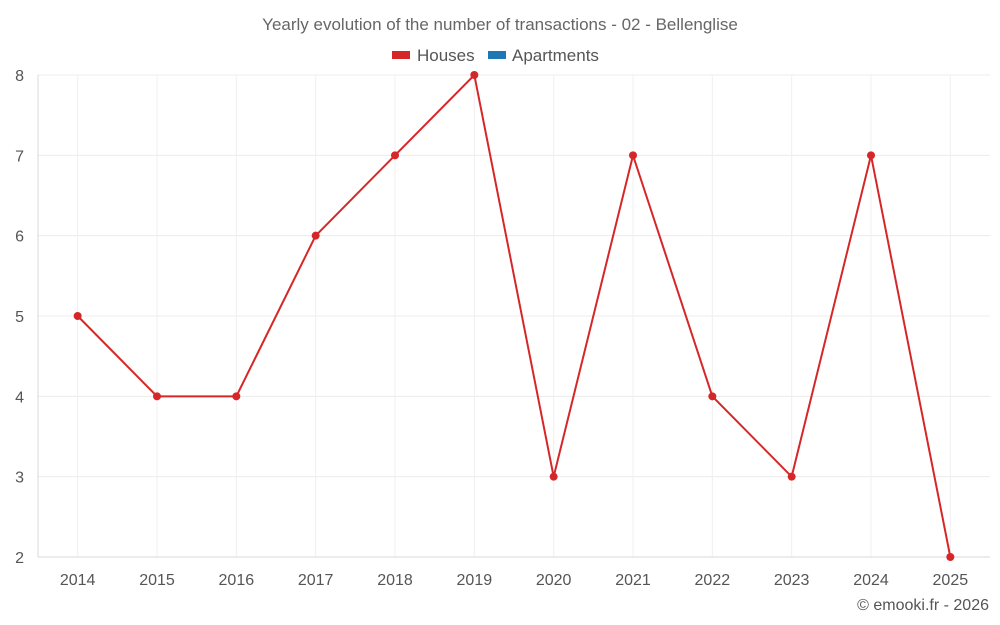 The image size is (1000, 625). I want to click on data-point-houses-2024, so click(871, 155).